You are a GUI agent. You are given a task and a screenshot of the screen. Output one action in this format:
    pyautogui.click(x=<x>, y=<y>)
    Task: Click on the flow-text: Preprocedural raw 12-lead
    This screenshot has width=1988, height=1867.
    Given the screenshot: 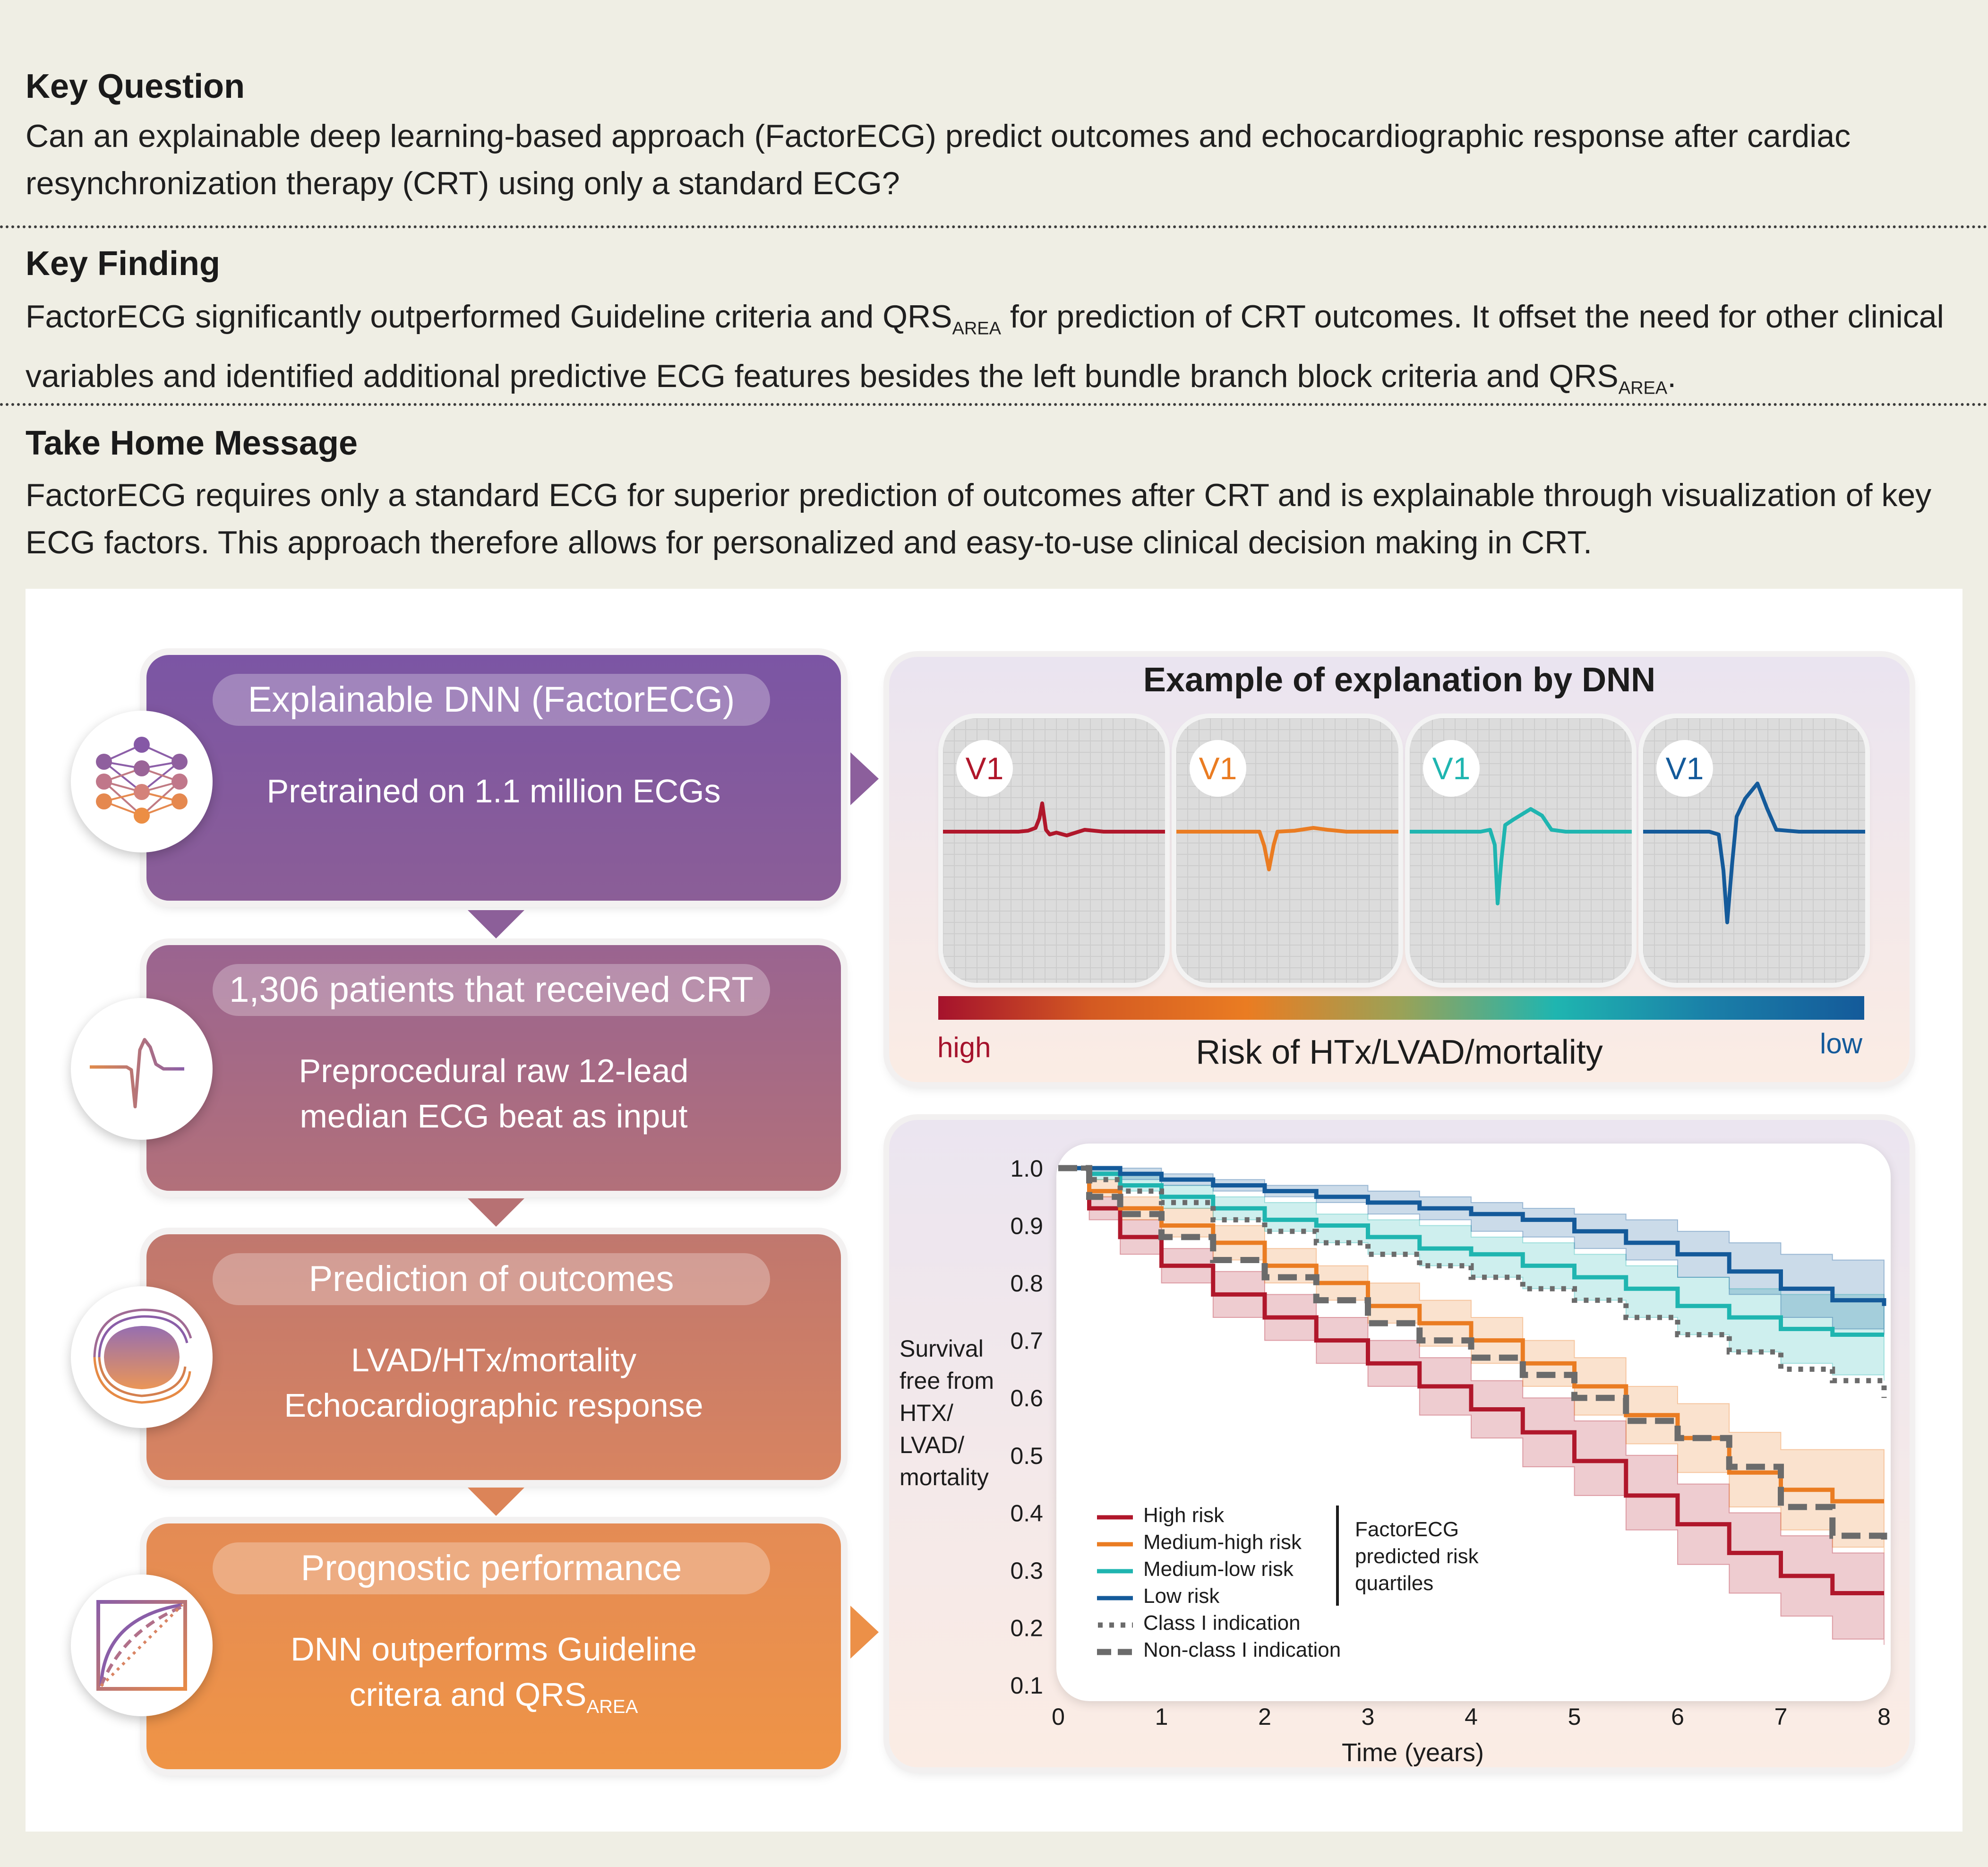 What is the action you would take?
    pyautogui.click(x=494, y=1070)
    